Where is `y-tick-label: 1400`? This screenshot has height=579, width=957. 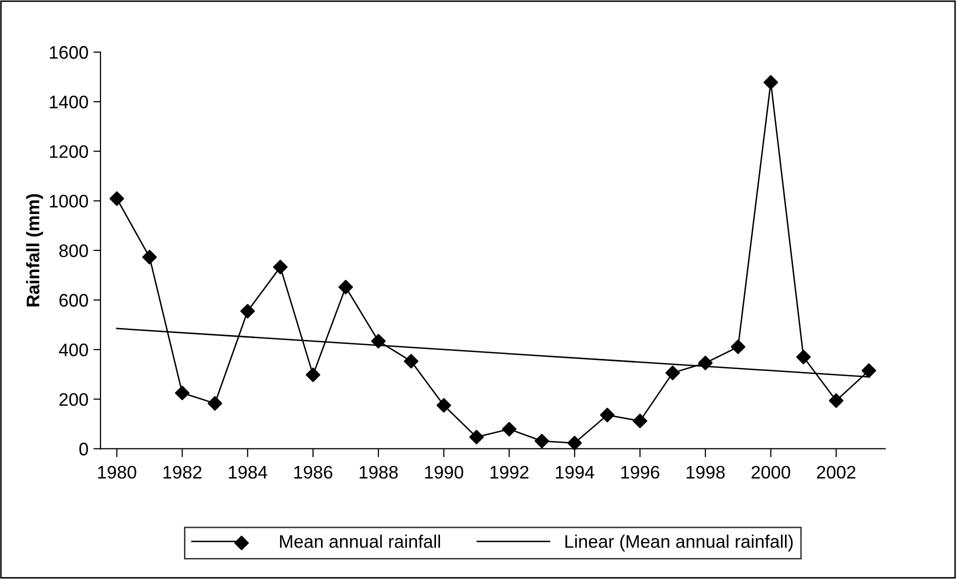
y-tick-label: 1400 is located at coordinates (69, 102).